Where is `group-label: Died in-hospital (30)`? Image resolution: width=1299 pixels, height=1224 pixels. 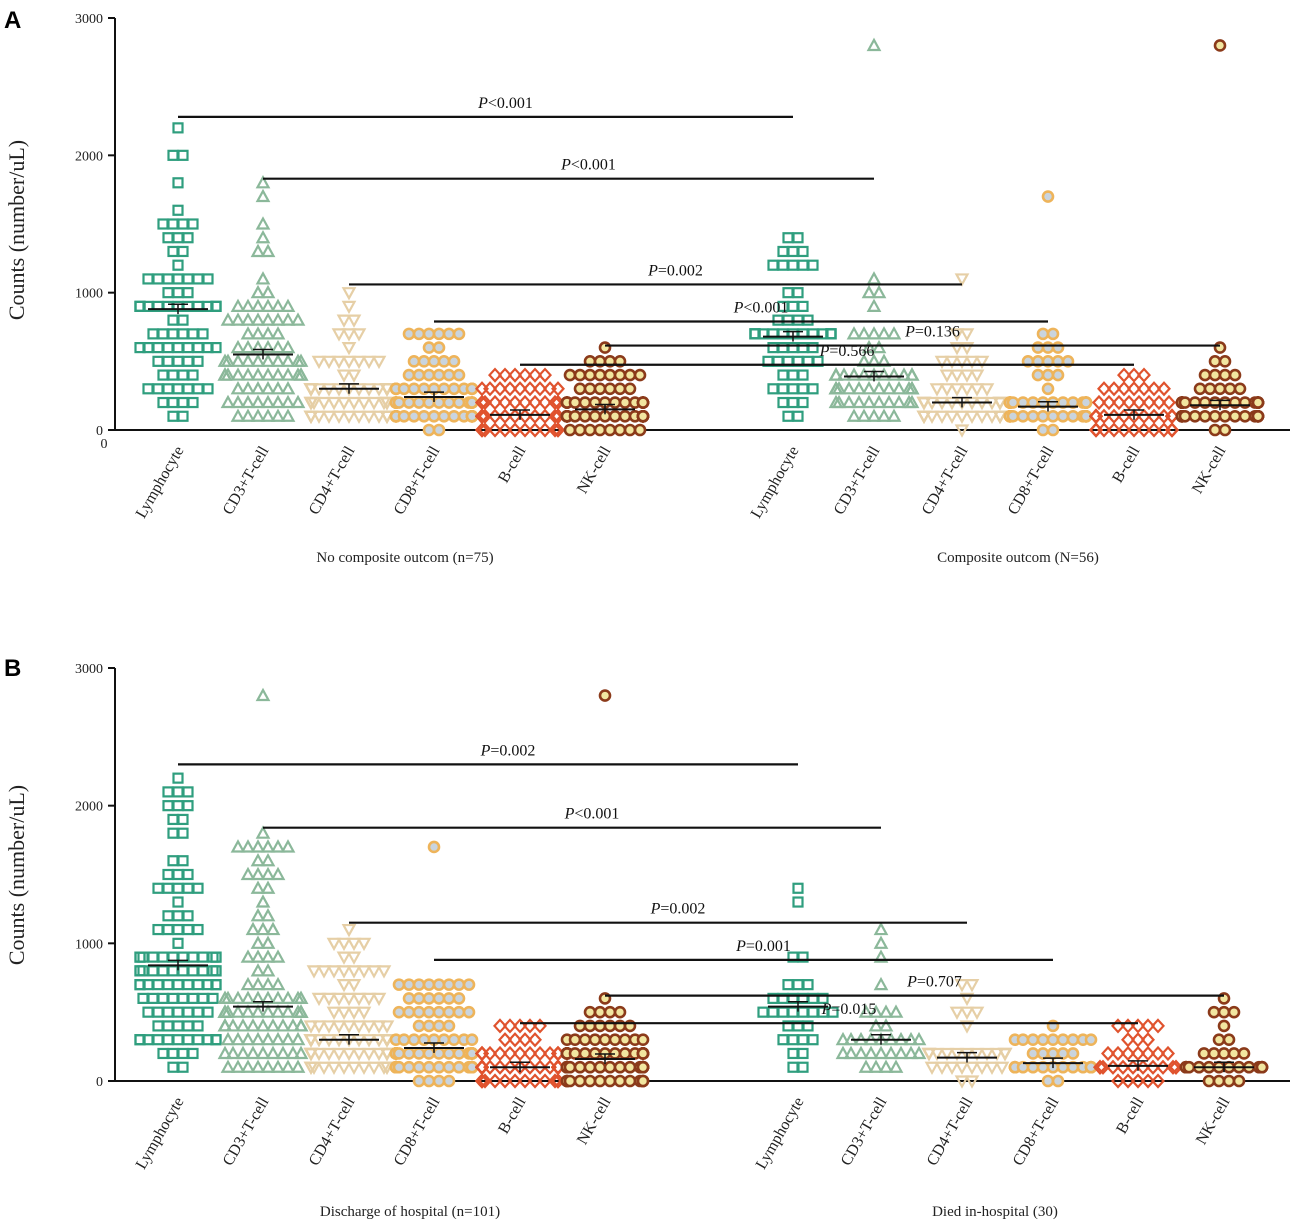 group-label: Died in-hospital (30) is located at coordinates (995, 1212).